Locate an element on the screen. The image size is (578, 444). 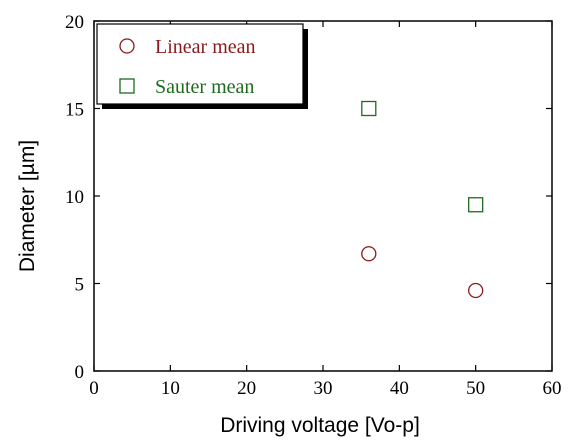
y-tick-label: 10 is located at coordinates (74, 197).